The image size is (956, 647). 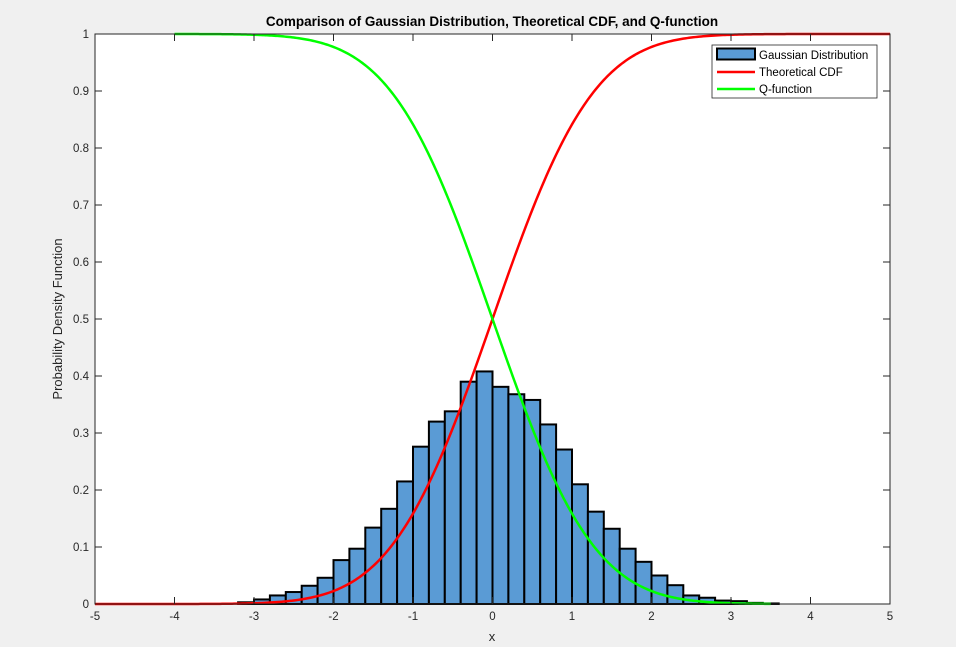 I want to click on x-tick-label: 1, so click(x=572, y=617).